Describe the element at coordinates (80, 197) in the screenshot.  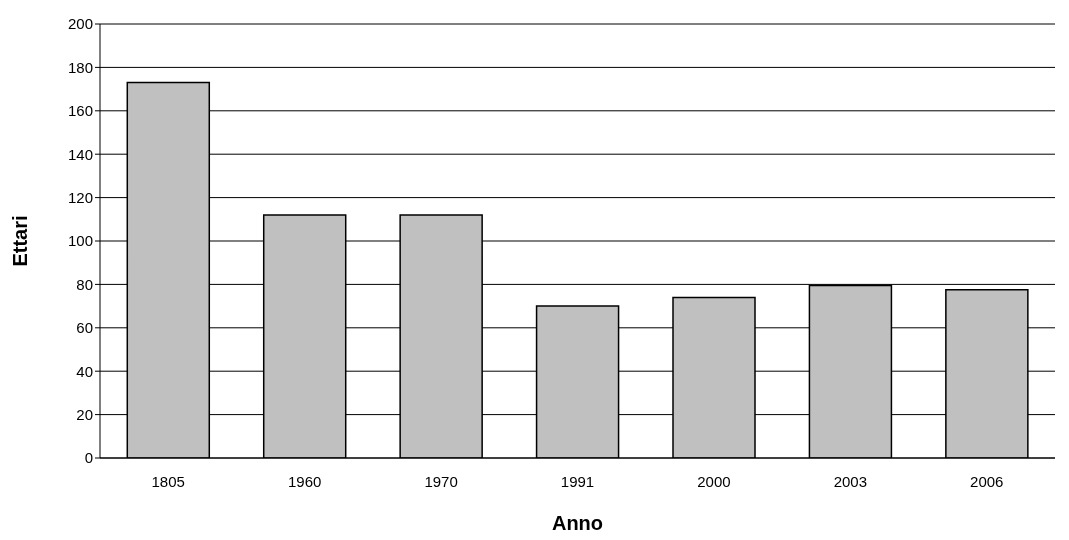
I see `y-tick-label: 120` at that location.